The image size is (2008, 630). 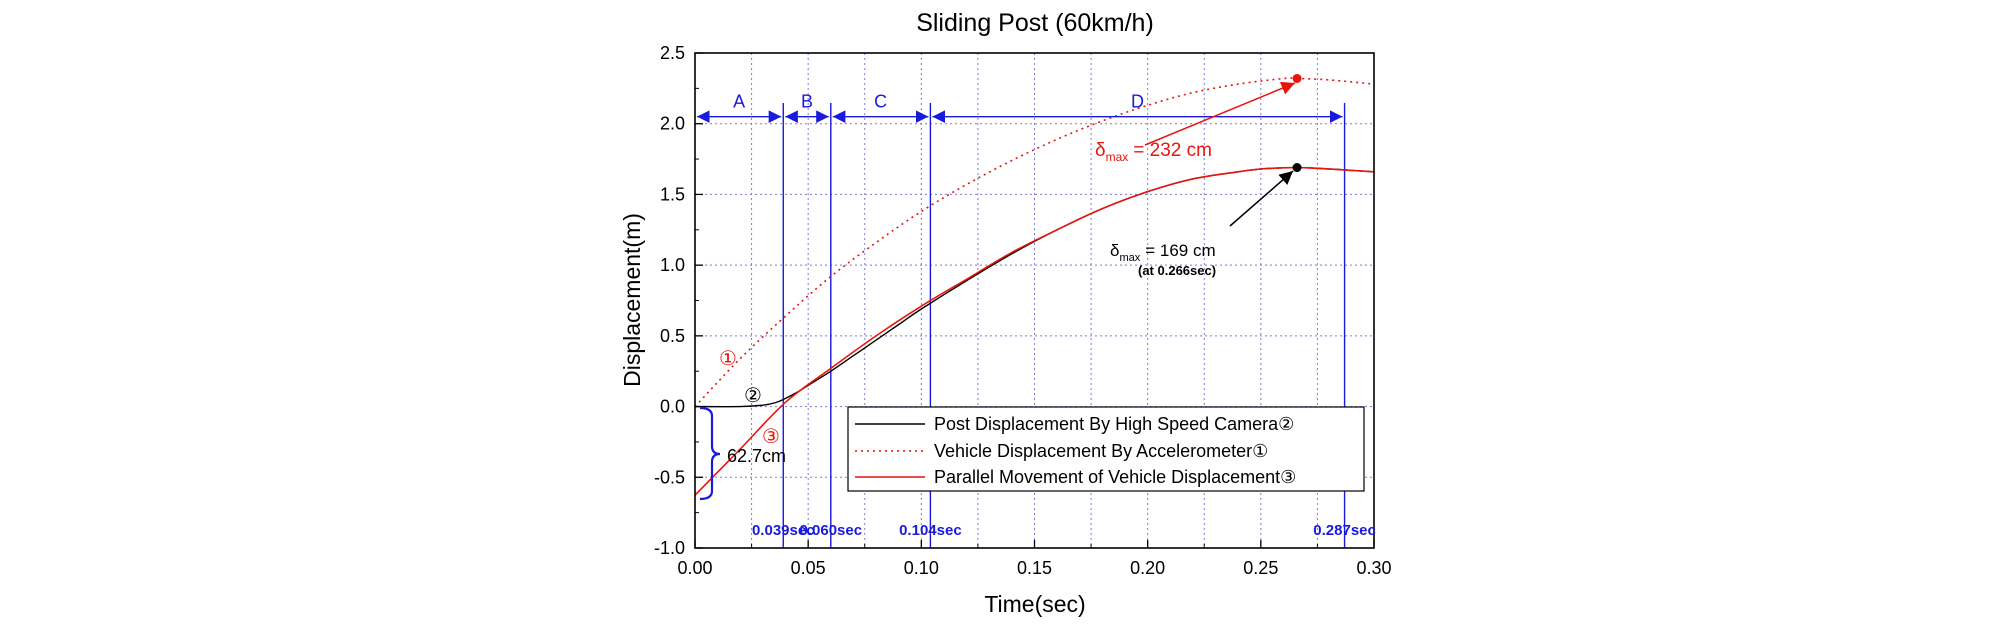 What do you see at coordinates (1114, 424) in the screenshot?
I see `legend-label-post: Post Displacement By High Speed Camera②` at bounding box center [1114, 424].